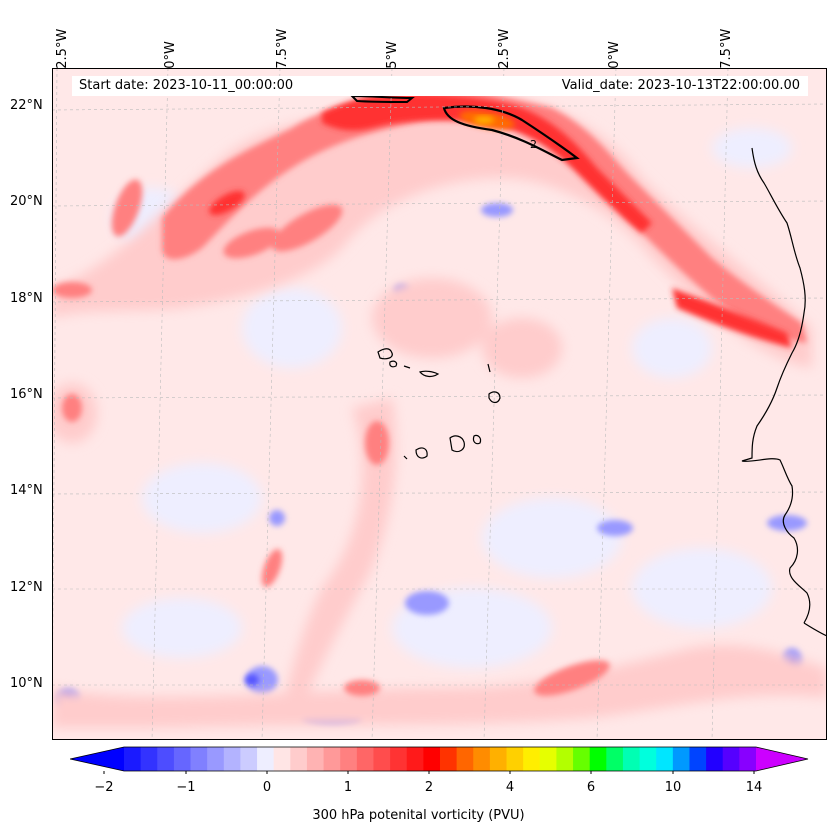 Image resolution: width=837 pixels, height=836 pixels. I want to click on lat-label-12N: 12°N, so click(26, 587).